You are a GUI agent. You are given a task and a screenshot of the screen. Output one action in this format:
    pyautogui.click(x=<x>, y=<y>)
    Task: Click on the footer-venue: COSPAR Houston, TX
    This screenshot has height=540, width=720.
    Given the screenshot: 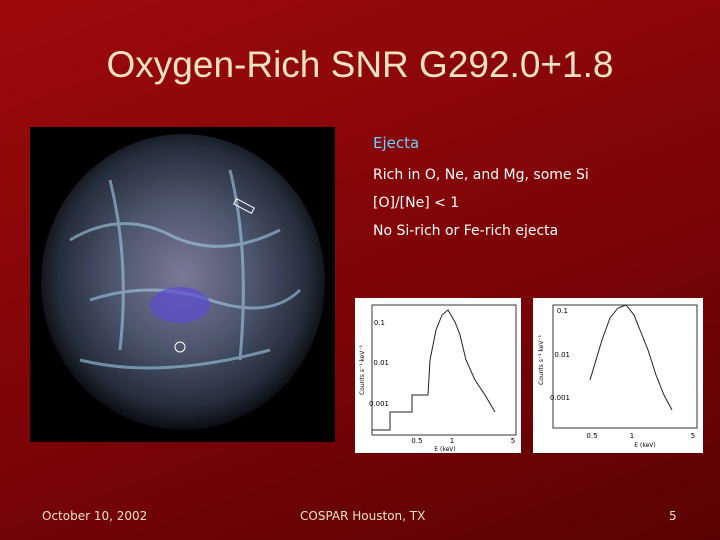 What is the action you would take?
    pyautogui.click(x=363, y=516)
    